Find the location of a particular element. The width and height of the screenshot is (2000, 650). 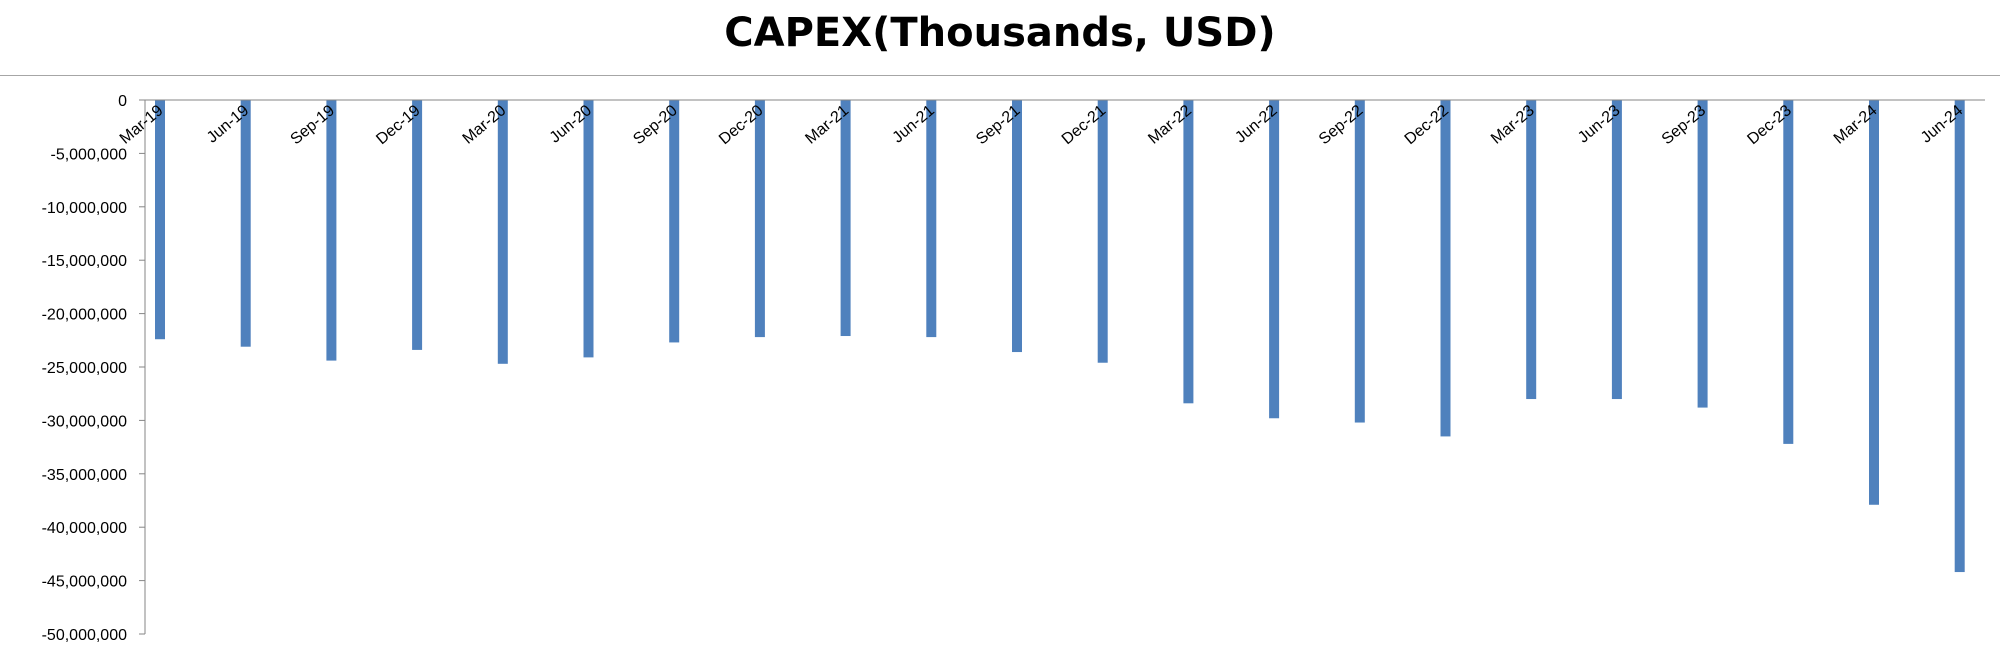

y-tick-label: -45,000,000 is located at coordinates (85, 582).